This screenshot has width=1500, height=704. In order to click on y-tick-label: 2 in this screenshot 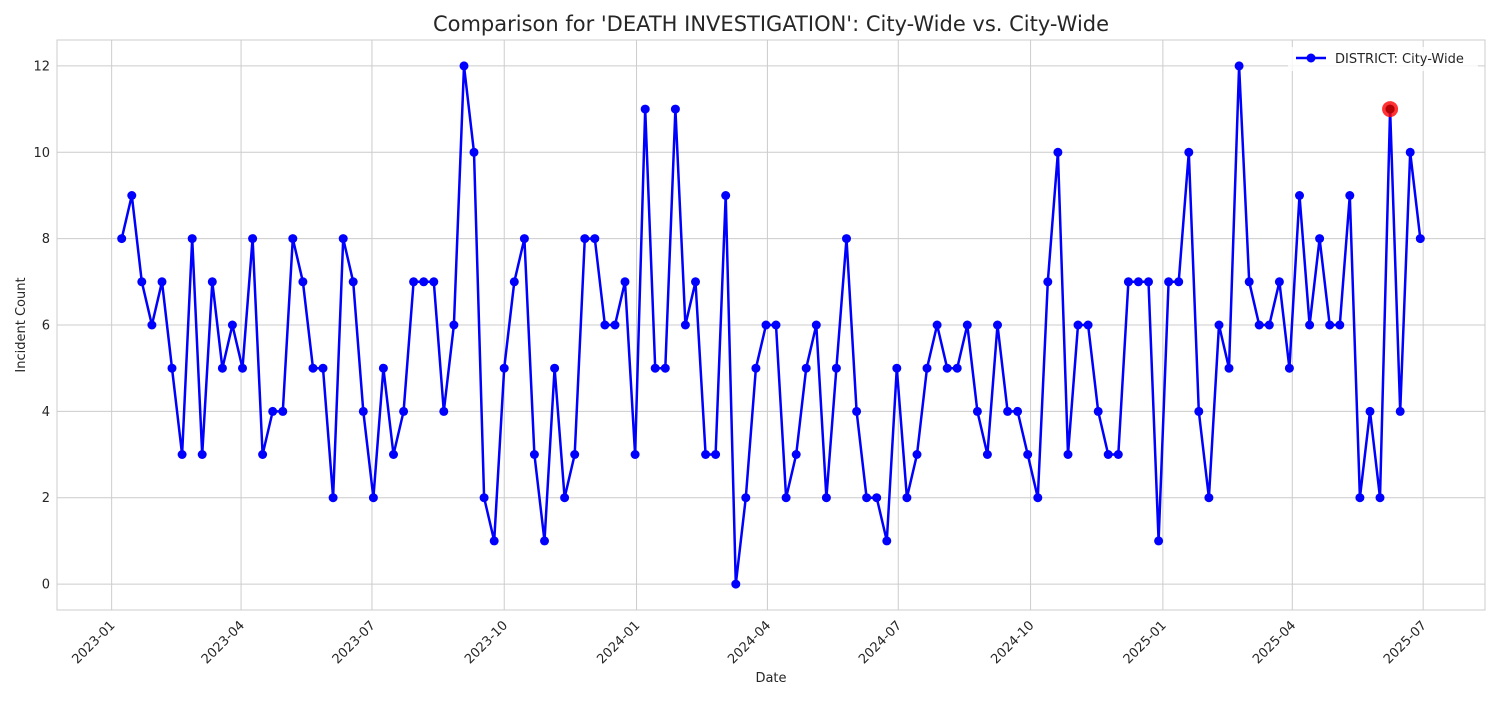, I will do `click(46, 498)`.